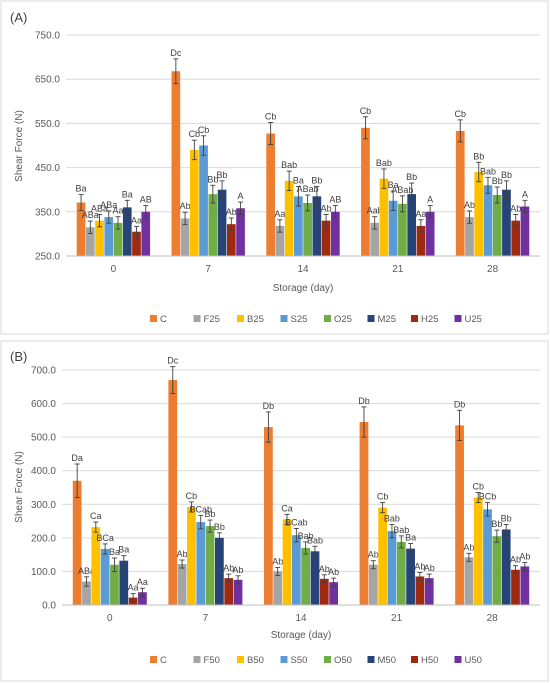 The width and height of the screenshot is (550, 683). What do you see at coordinates (398, 269) in the screenshot?
I see `x-tick-label: 21` at bounding box center [398, 269].